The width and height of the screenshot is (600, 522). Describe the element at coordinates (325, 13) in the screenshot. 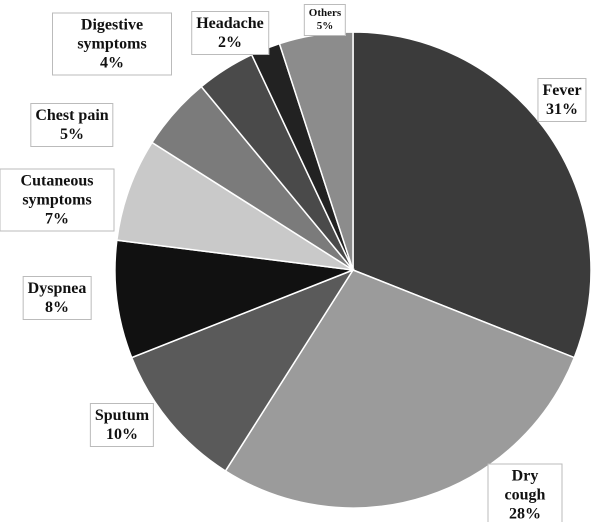

I see `label-text: Others` at that location.